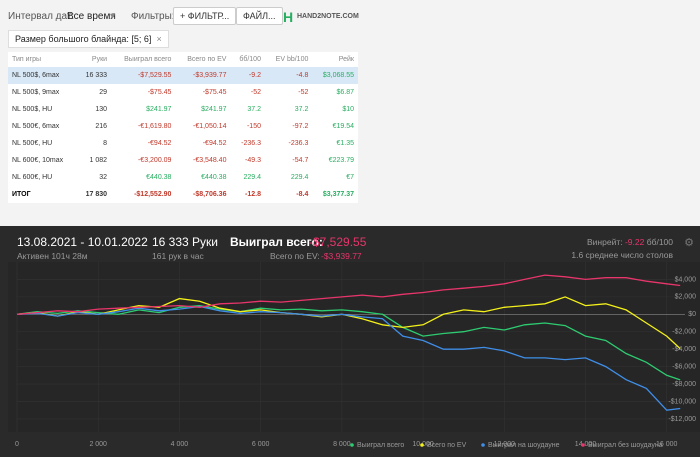  I want to click on table-cell: -49.3, so click(253, 160).